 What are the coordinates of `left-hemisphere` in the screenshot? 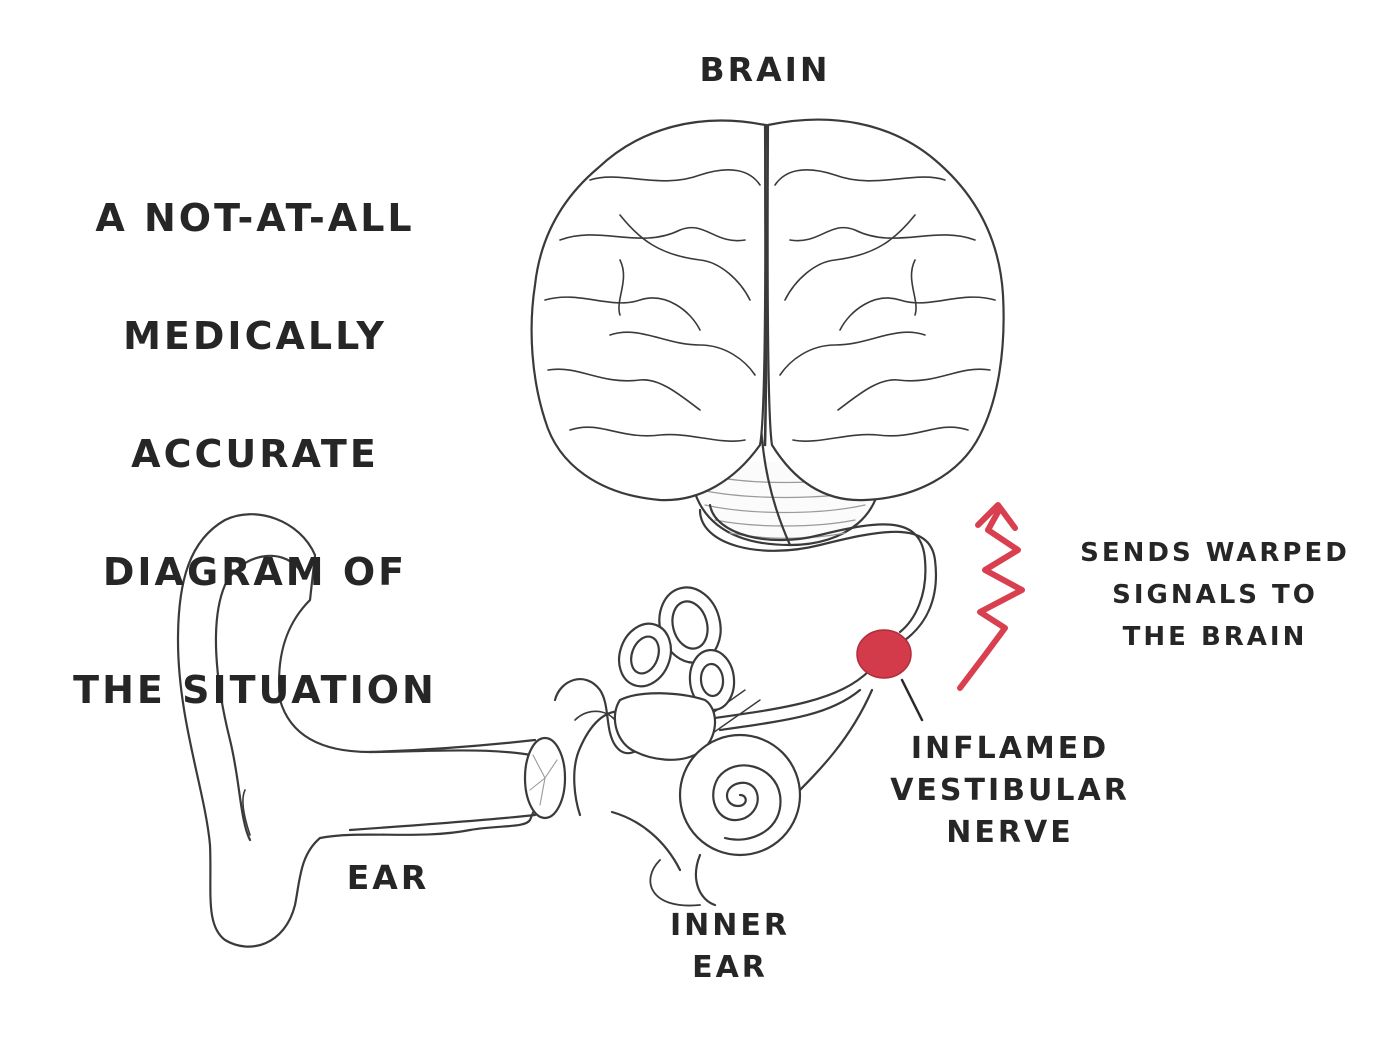 It's located at (649, 311).